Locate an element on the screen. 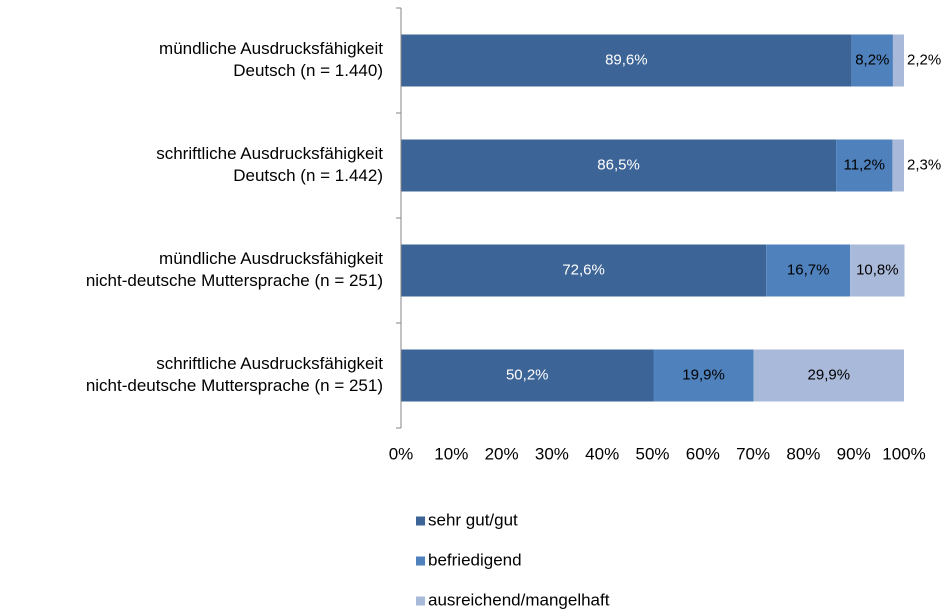 The width and height of the screenshot is (946, 615). x-tick-label: 0% is located at coordinates (401, 453).